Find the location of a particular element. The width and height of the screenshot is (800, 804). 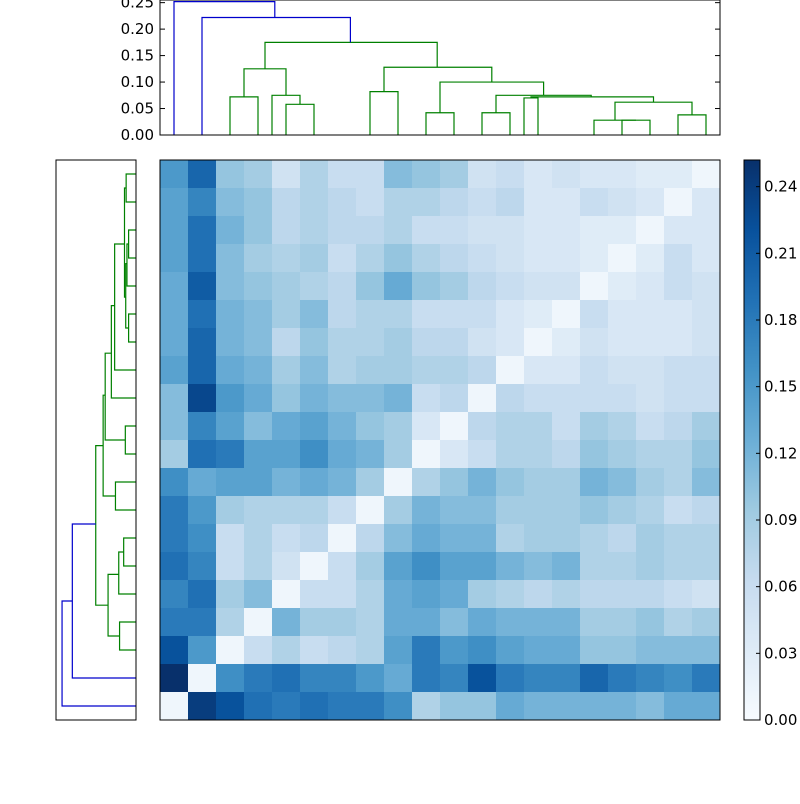

colorbar-tick-label: 0.06 is located at coordinates (780, 587).